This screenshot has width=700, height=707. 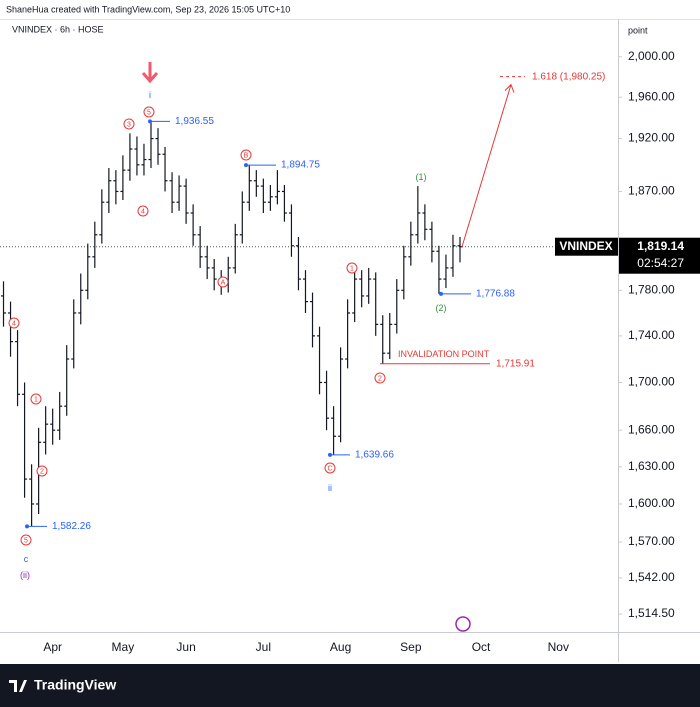 What do you see at coordinates (495, 293) in the screenshot?
I see `price-label: 1,776.88` at bounding box center [495, 293].